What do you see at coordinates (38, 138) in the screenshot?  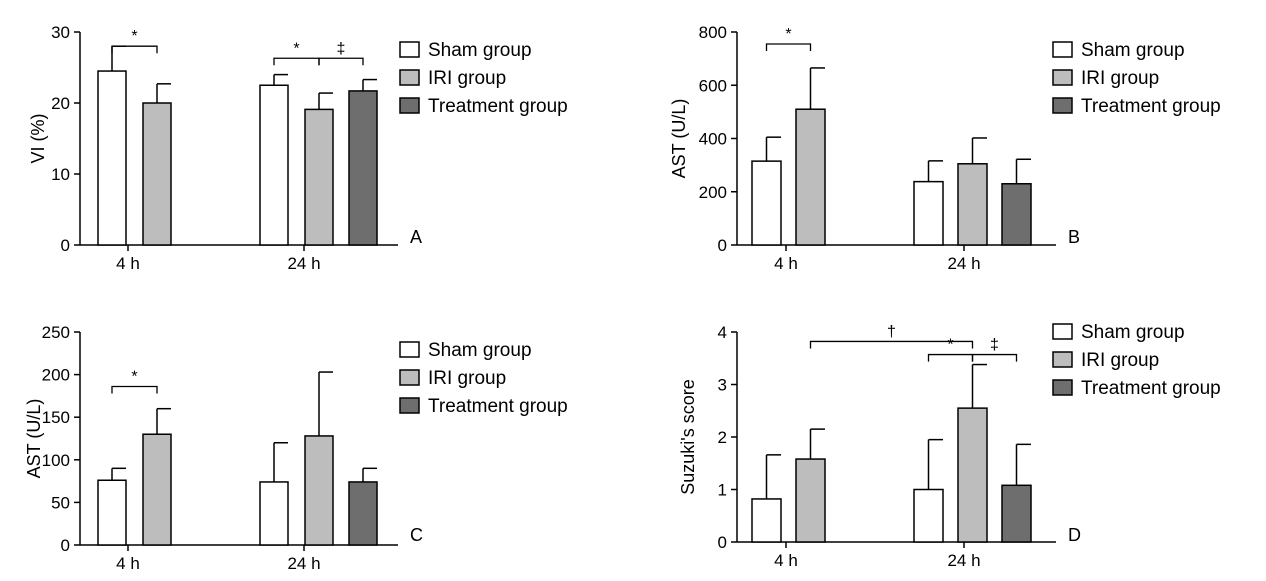 I see `y-axis-label: VI (%)` at bounding box center [38, 138].